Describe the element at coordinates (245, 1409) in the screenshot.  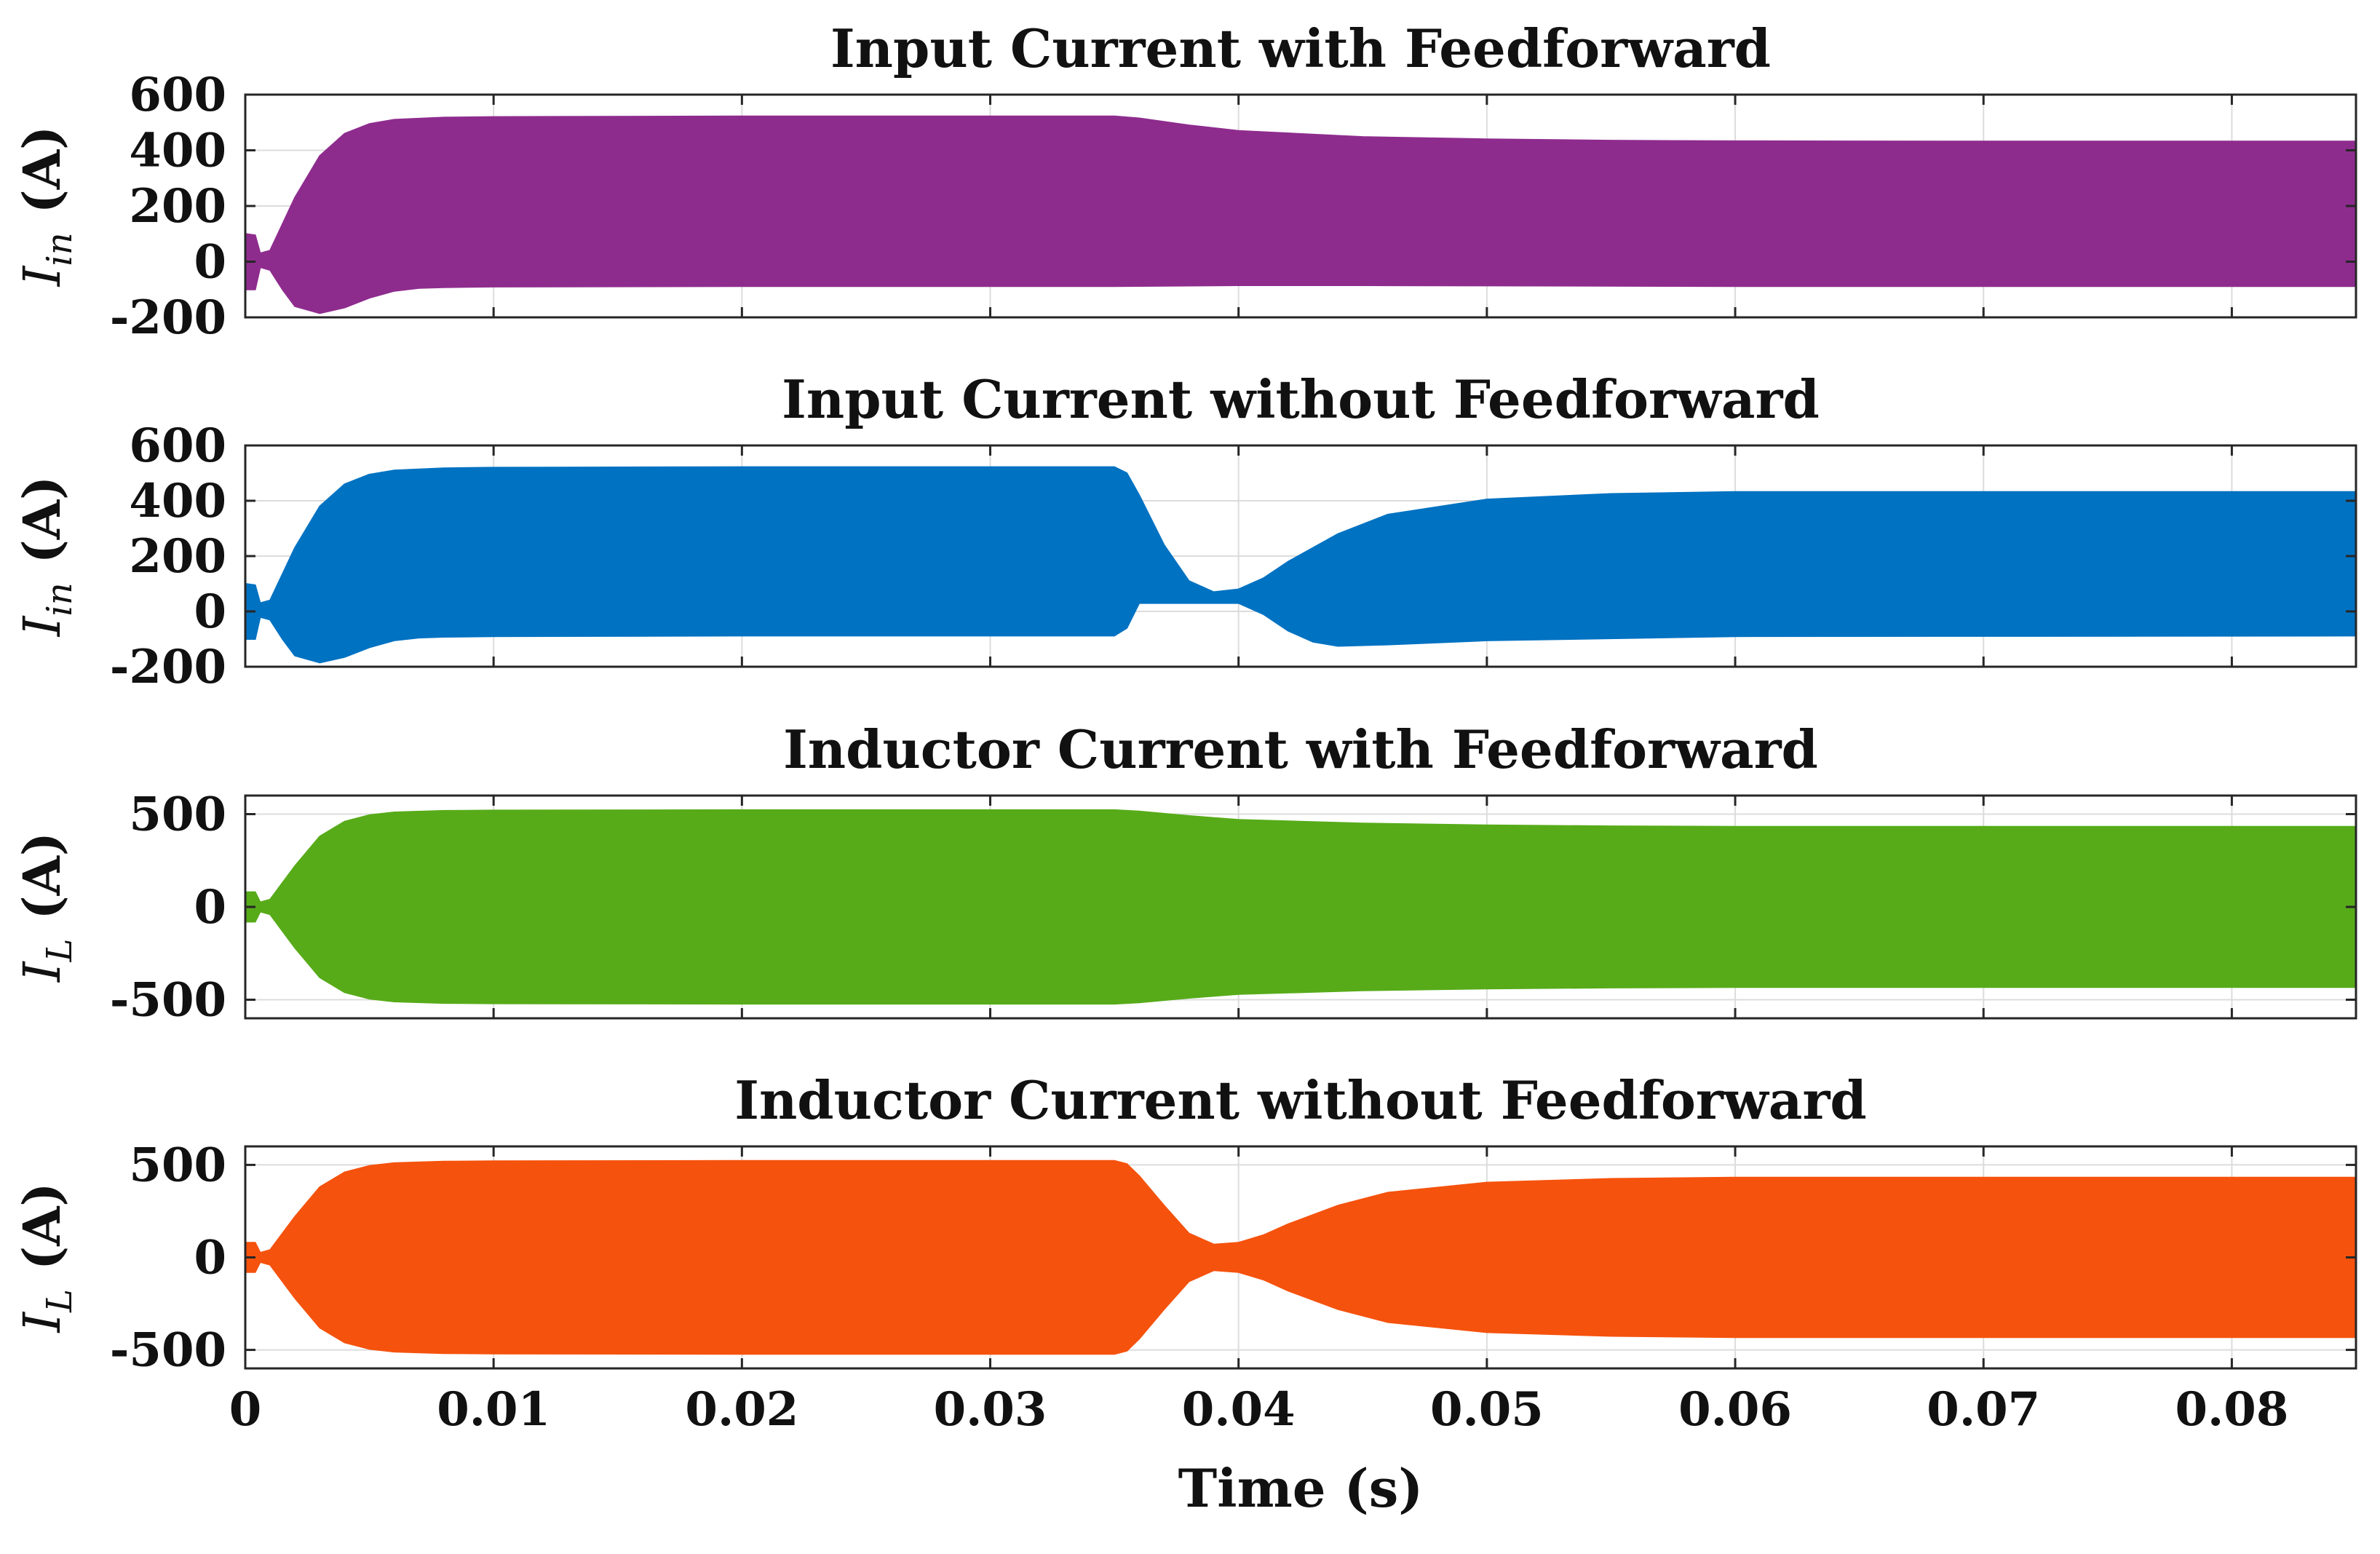
I see `x-tick-label: 0` at that location.